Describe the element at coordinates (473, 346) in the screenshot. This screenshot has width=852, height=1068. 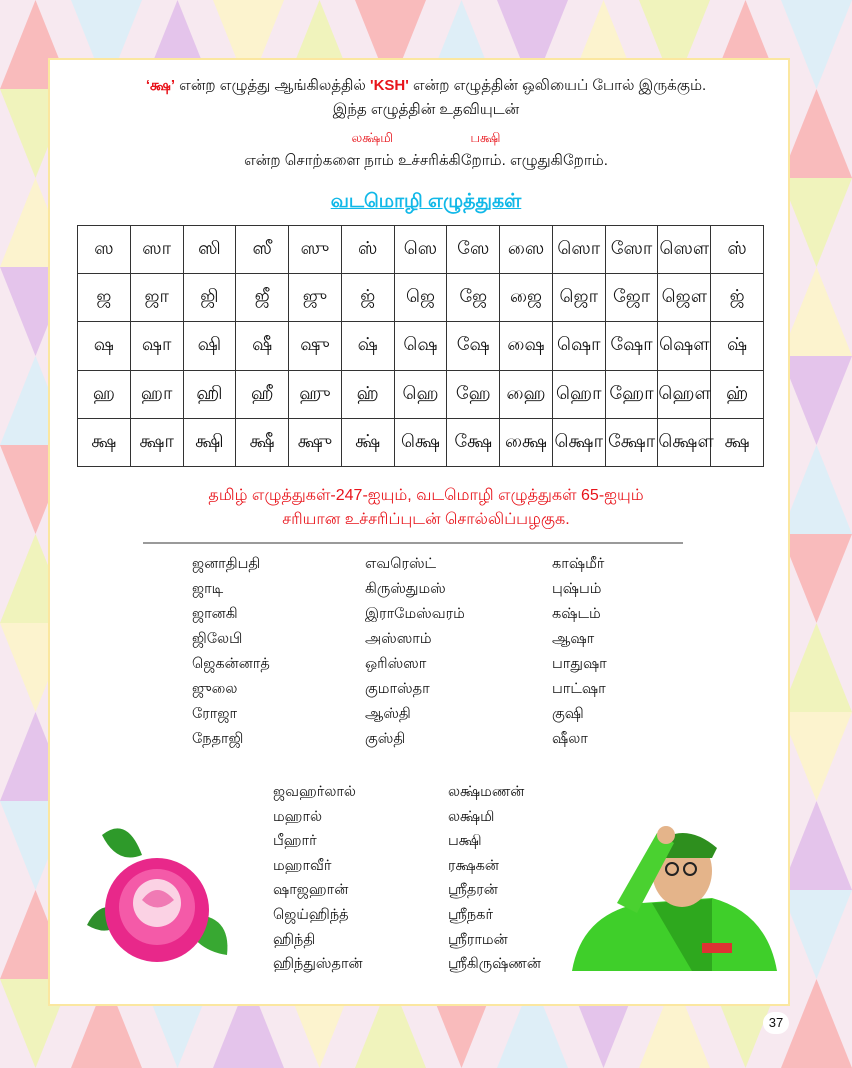
I see `letter-cell: ஷே` at that location.